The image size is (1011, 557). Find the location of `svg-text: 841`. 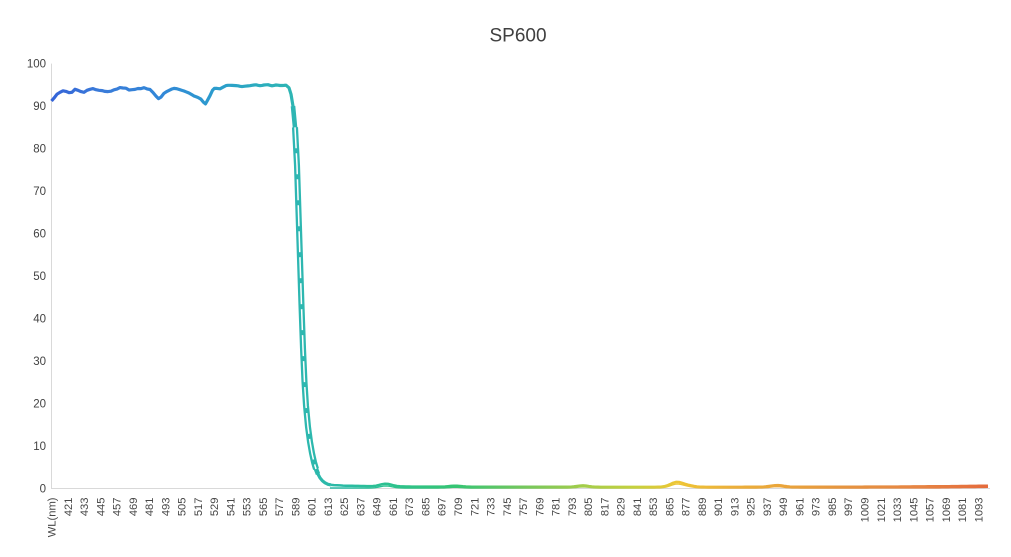

svg-text: 841 is located at coordinates (638, 507).